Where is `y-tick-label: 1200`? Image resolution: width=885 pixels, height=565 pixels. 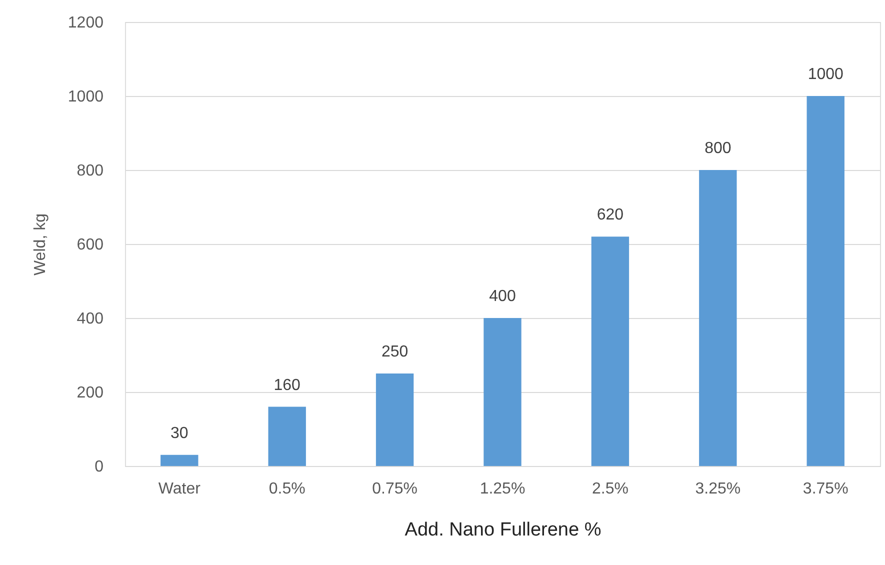
y-tick-label: 1200 is located at coordinates (86, 23).